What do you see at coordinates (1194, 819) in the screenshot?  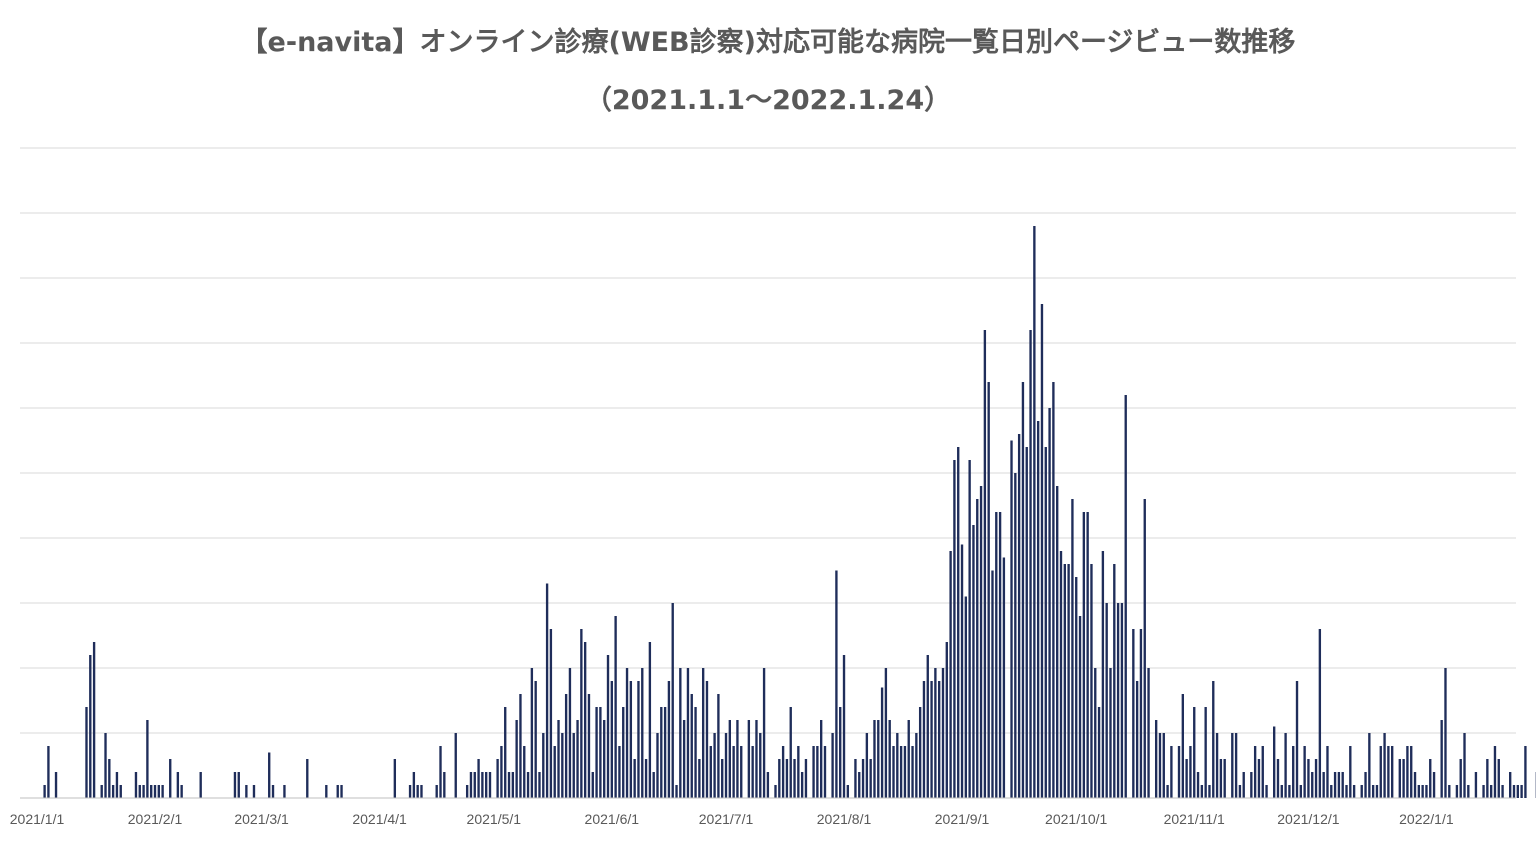 I see `x-tick-label: 2021/11/1` at bounding box center [1194, 819].